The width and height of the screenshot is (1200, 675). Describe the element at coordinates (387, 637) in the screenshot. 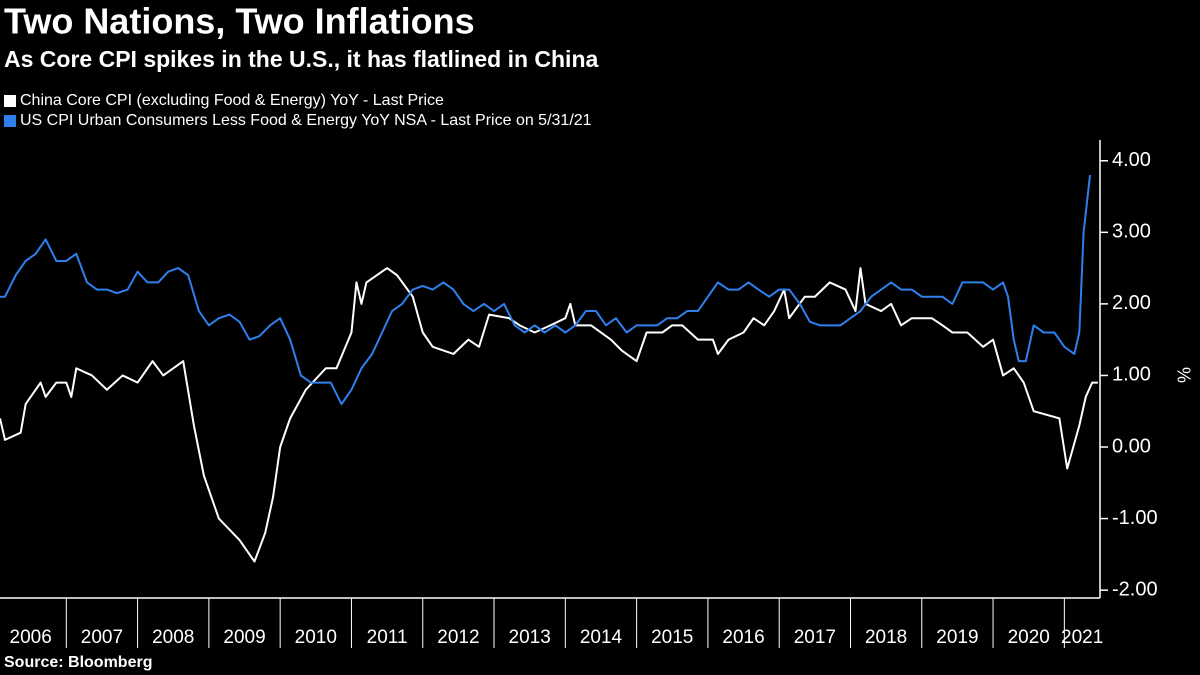

I see `x-tick-label: 2011` at that location.